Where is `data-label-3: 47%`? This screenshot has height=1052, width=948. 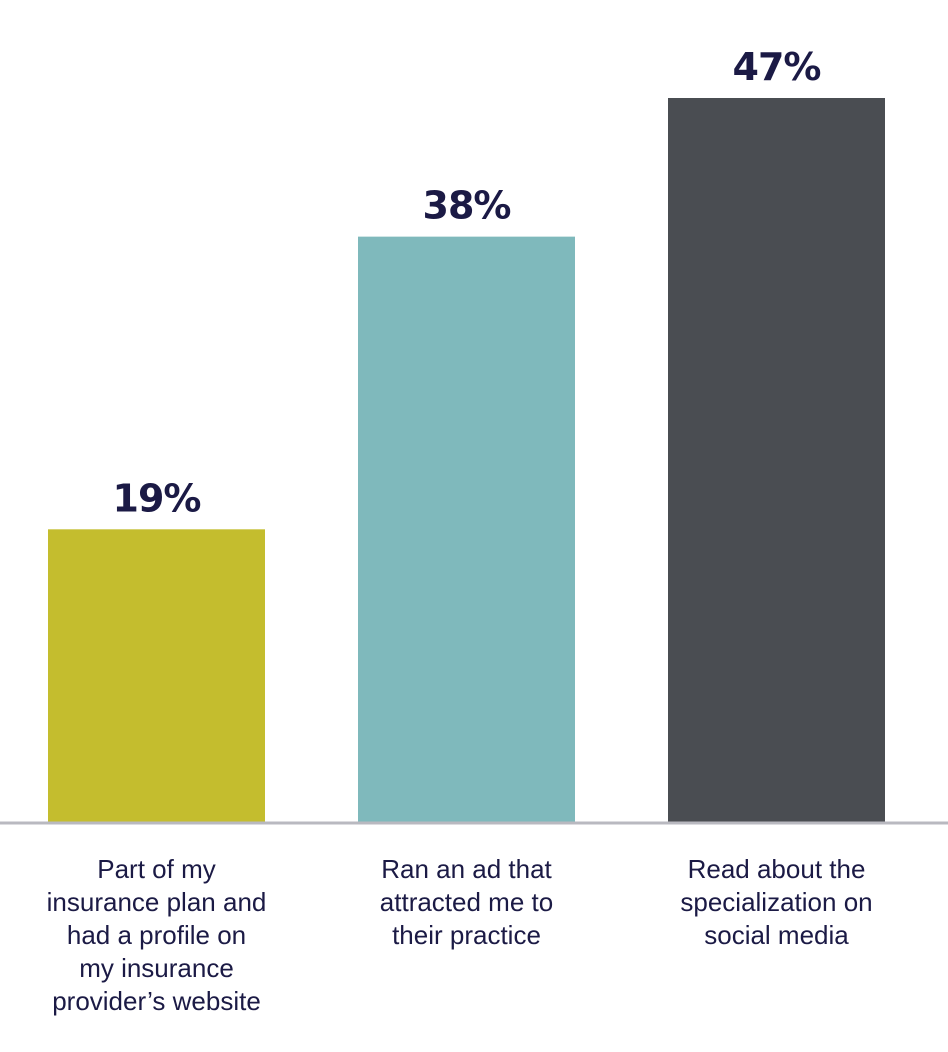
data-label-3: 47% is located at coordinates (777, 67).